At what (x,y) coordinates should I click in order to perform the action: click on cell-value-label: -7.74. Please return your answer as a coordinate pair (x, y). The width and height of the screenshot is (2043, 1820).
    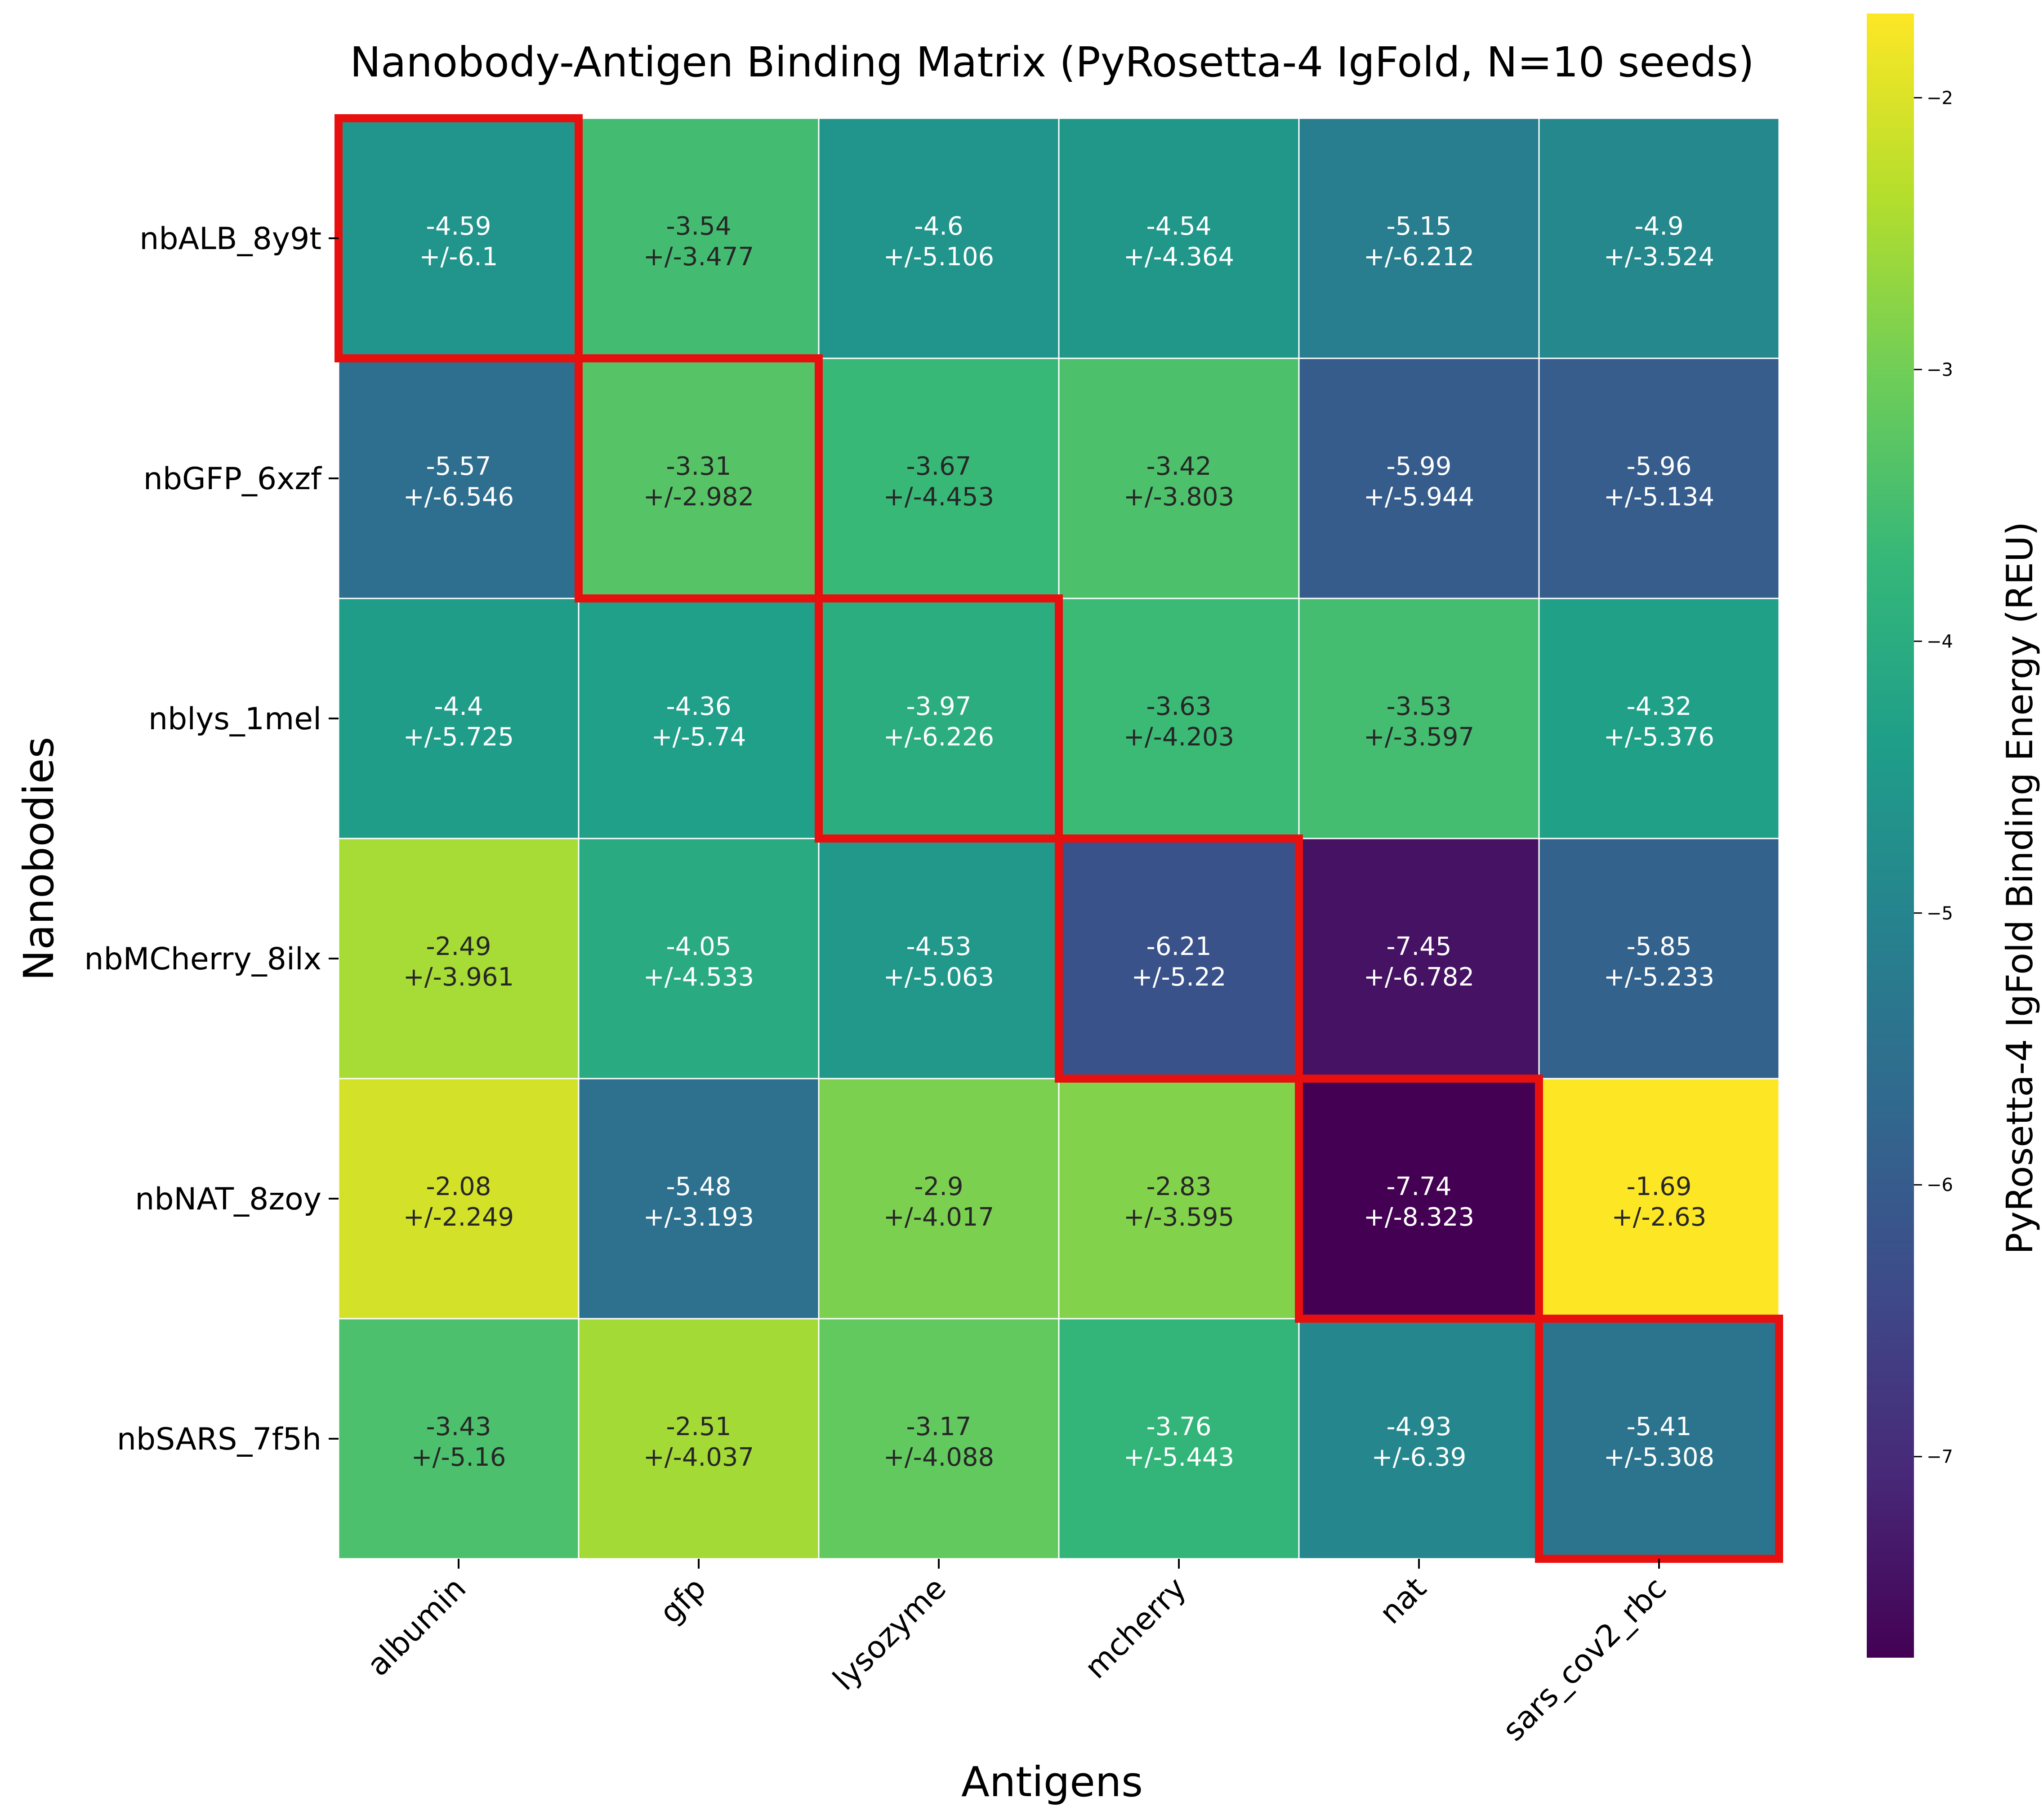
    Looking at the image, I should click on (1419, 1187).